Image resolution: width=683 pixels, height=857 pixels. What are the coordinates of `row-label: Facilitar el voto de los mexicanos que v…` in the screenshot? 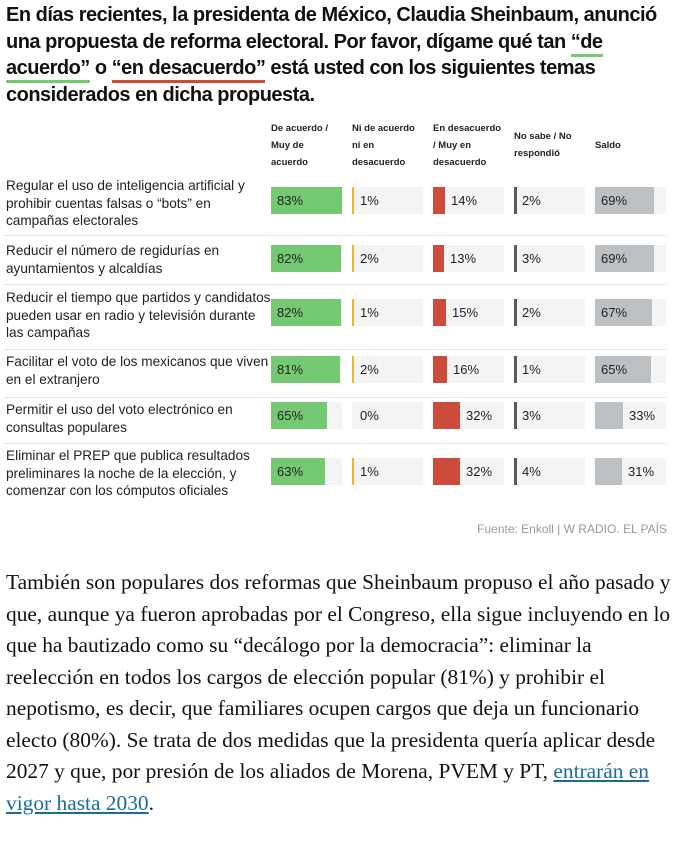 It's located at (137, 370).